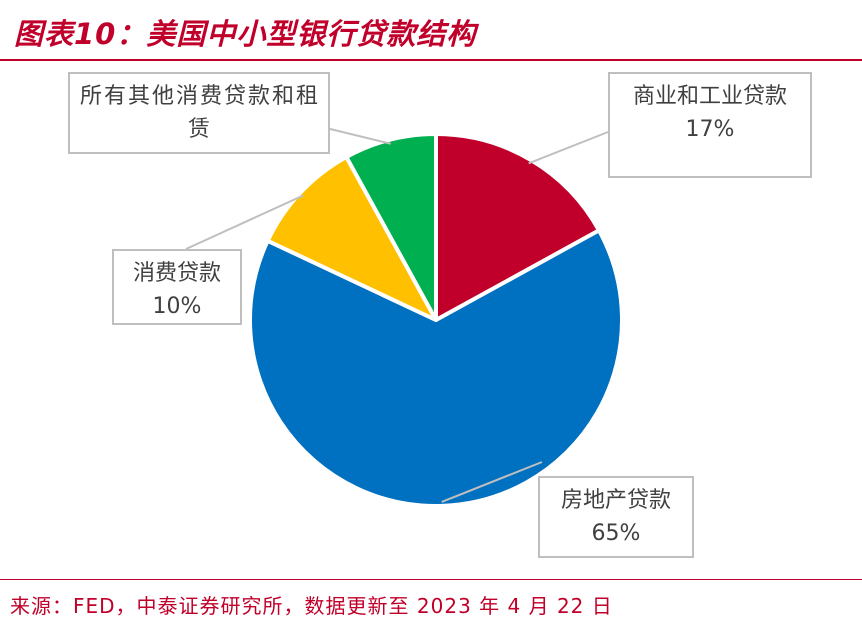 The width and height of the screenshot is (862, 620). I want to click on data-label-real-estate-value: 65%, so click(616, 533).